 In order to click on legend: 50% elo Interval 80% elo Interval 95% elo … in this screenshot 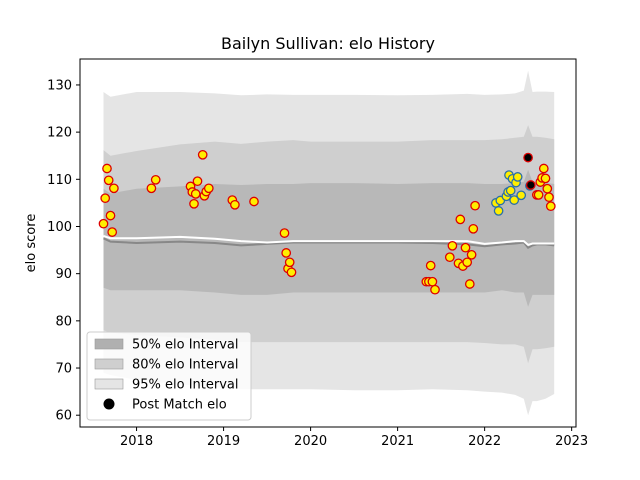, I will do `click(169, 376)`.